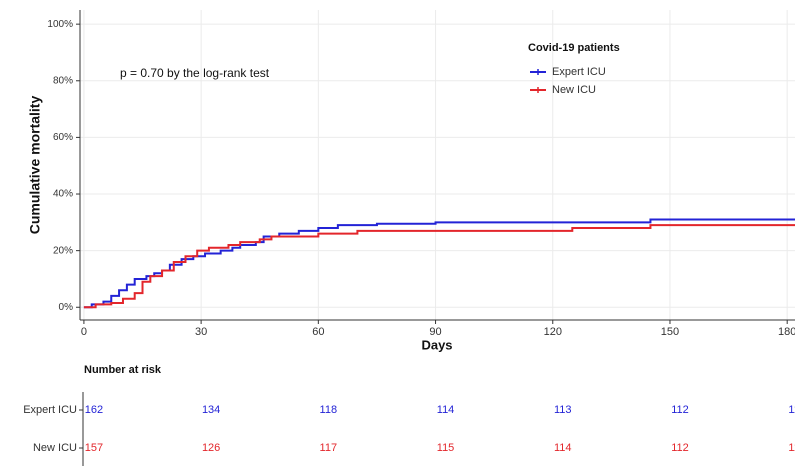 This screenshot has height=470, width=795. Describe the element at coordinates (94, 448) in the screenshot. I see `risk-count: 157` at that location.